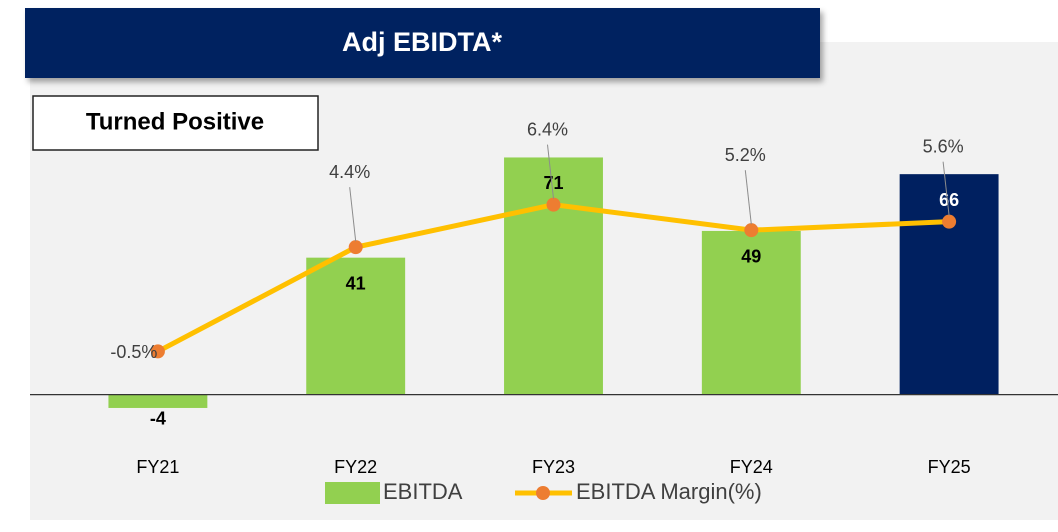  I want to click on margin-label: 4.4%, so click(349, 172).